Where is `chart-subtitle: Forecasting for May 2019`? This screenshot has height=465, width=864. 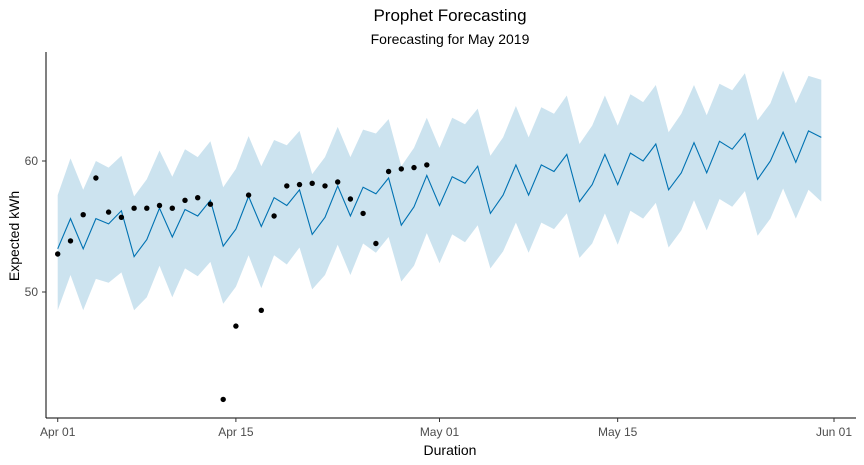 chart-subtitle: Forecasting for May 2019 is located at coordinates (450, 39).